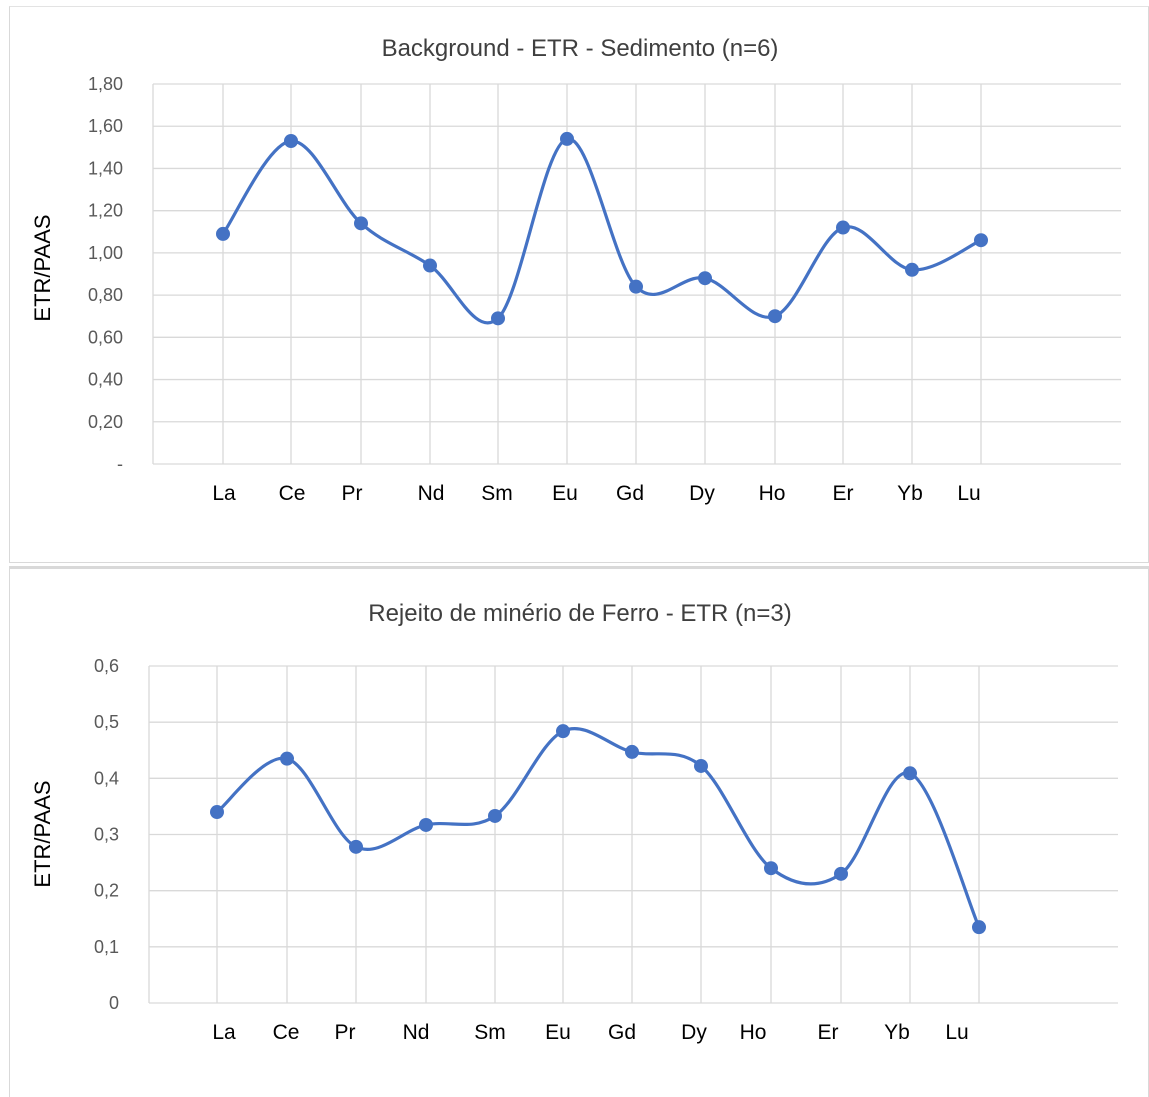 This screenshot has width=1149, height=1097. I want to click on y-tick-label: 0,5, so click(106, 722).